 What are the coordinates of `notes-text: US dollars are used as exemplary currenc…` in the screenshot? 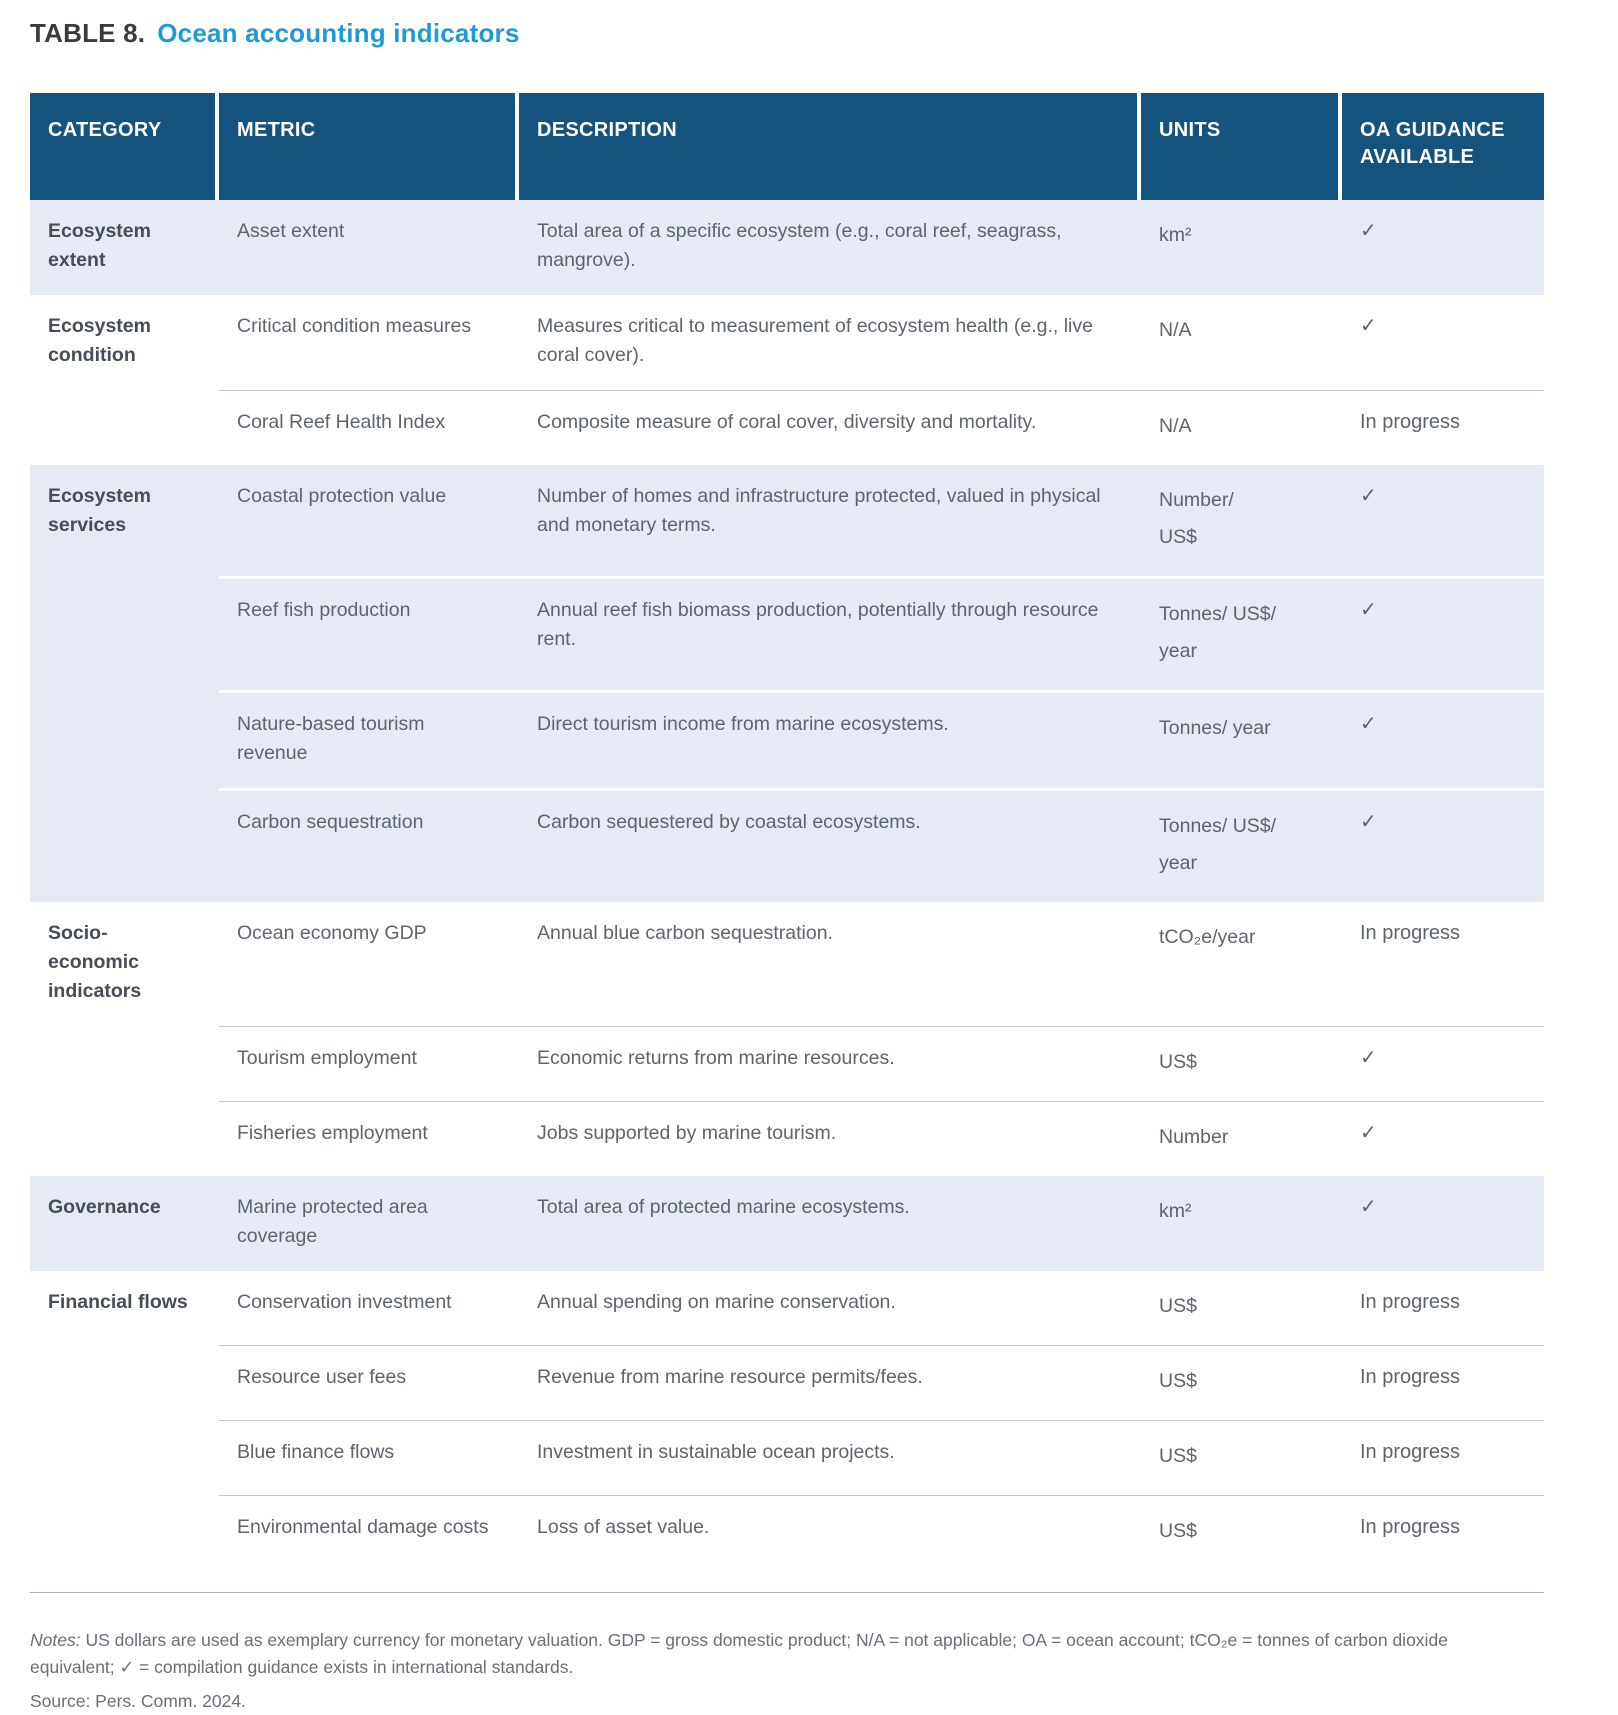 It's located at (739, 1653).